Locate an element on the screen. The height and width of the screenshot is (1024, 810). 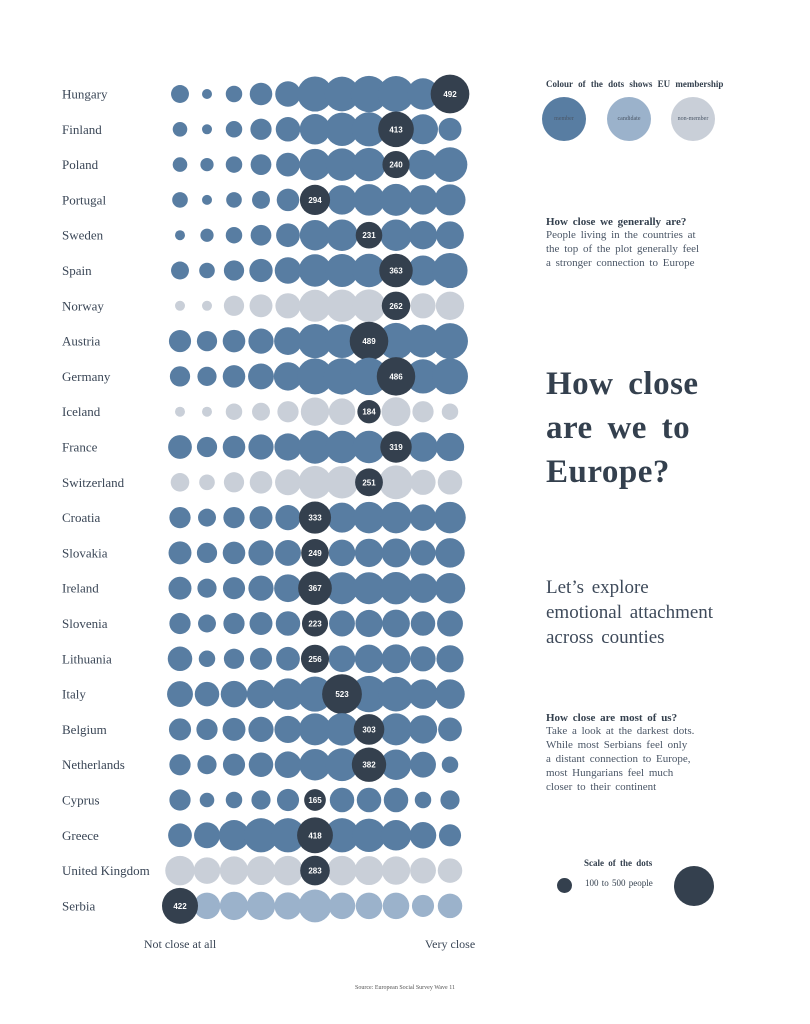
dot-max-label: 382 is located at coordinates (369, 765).